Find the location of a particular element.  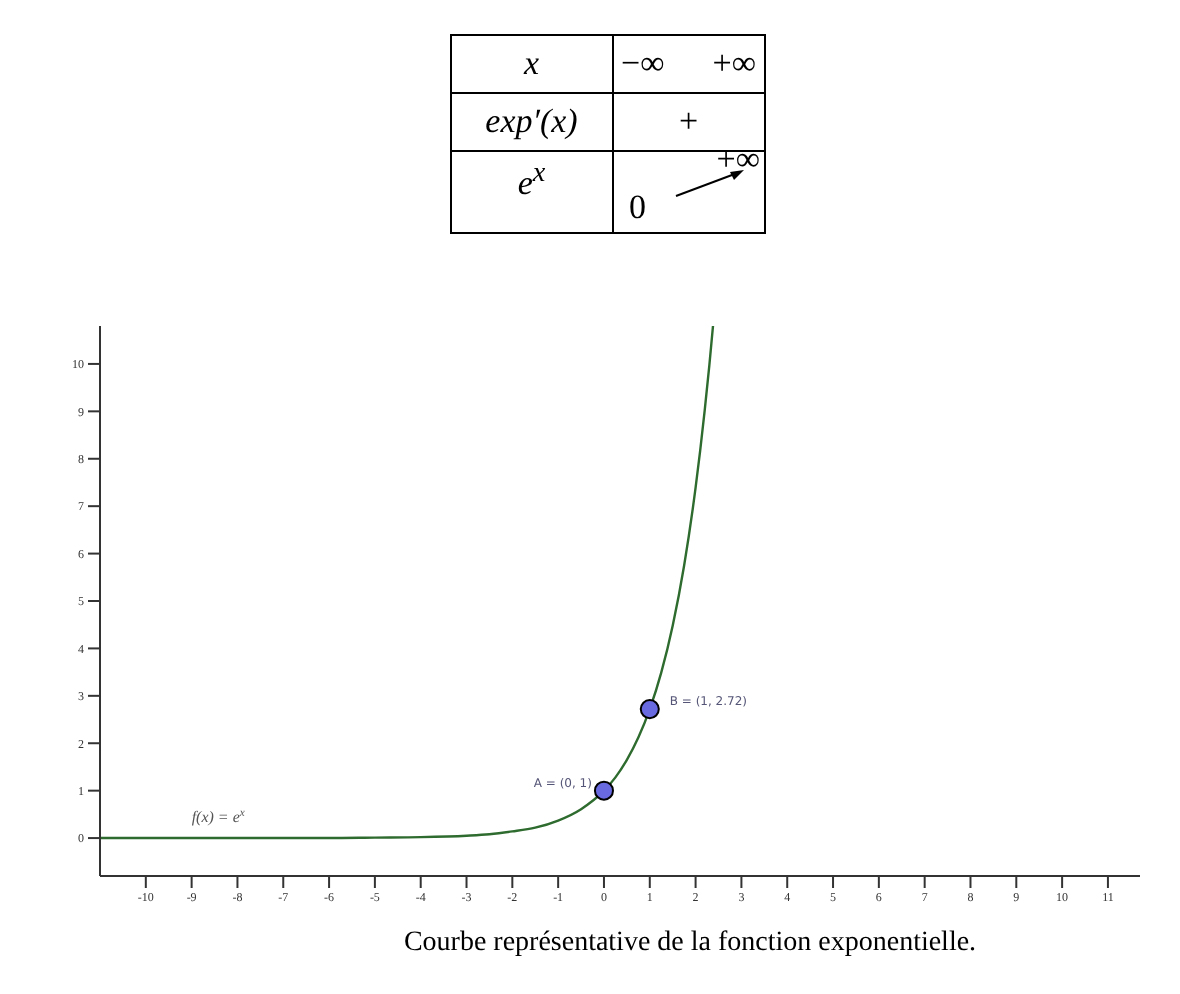

text: e$^{x}$ is located at coordinates (531, 179).